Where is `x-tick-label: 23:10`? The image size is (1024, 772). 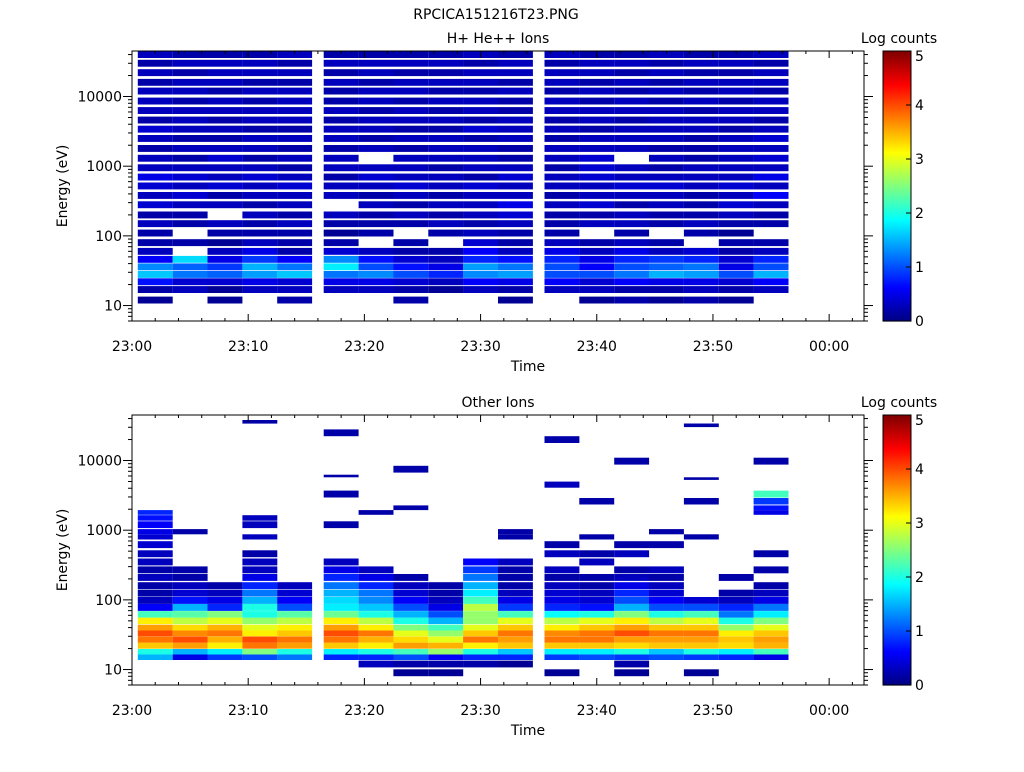
x-tick-label: 23:10 is located at coordinates (248, 347).